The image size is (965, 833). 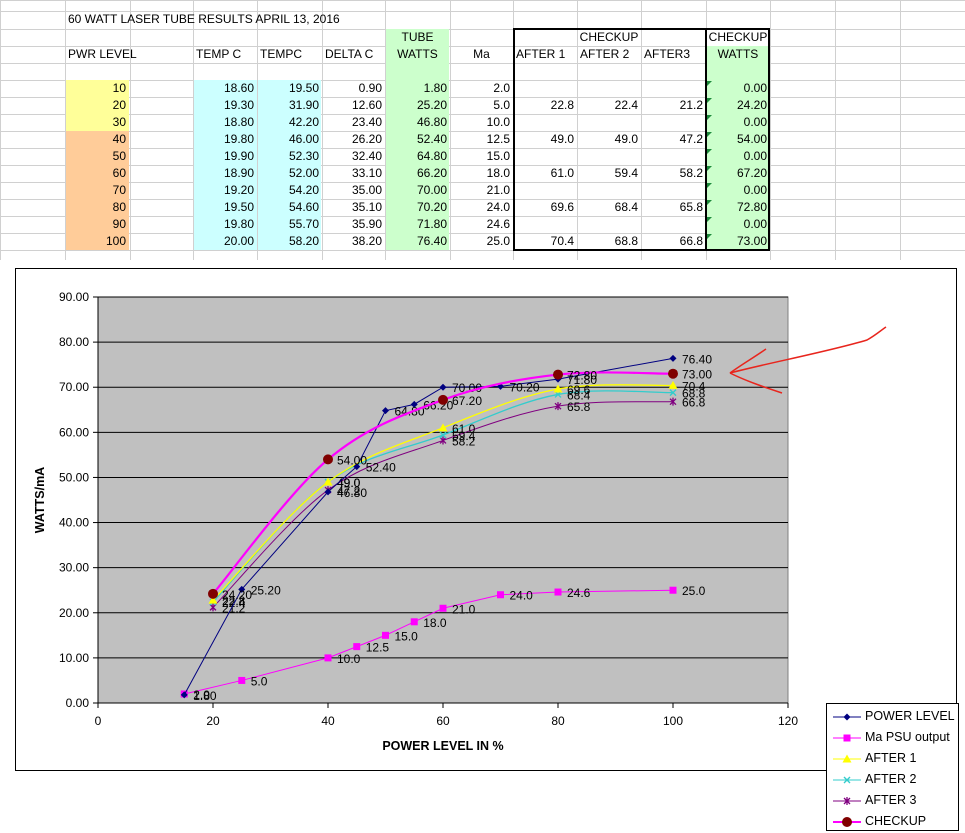 What do you see at coordinates (626, 105) in the screenshot?
I see `cell-a2: 22.4` at bounding box center [626, 105].